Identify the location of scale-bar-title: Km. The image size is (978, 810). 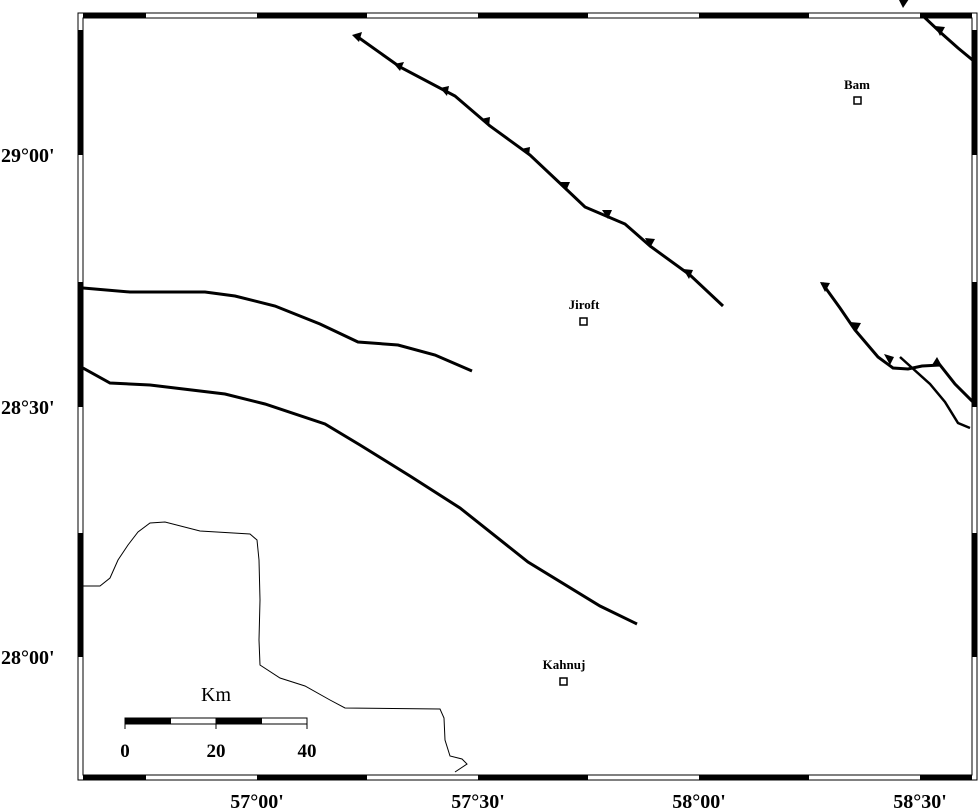
(216, 695).